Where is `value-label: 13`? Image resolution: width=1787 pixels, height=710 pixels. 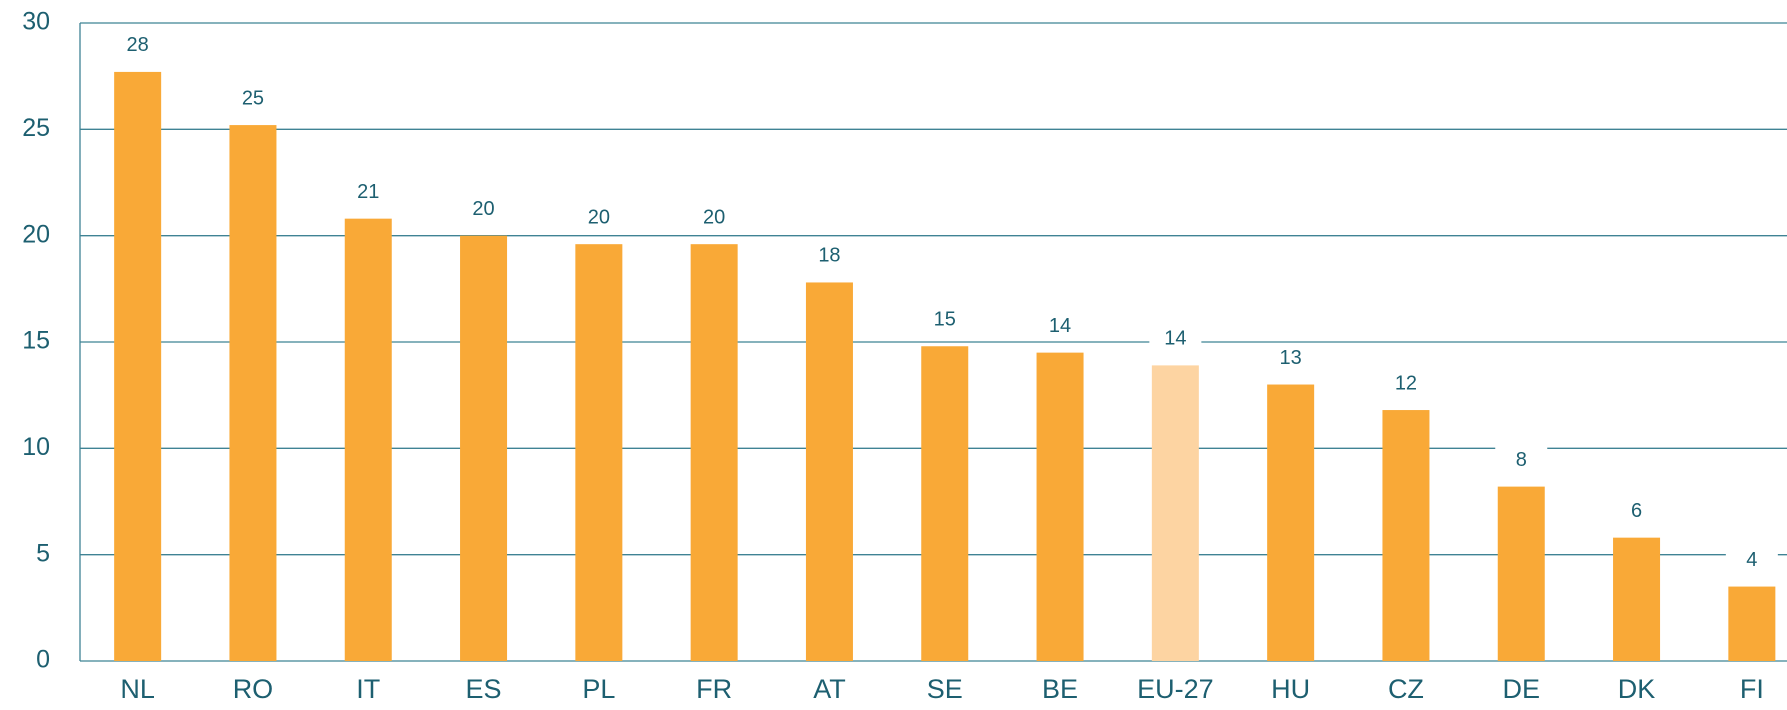 value-label: 13 is located at coordinates (1291, 358).